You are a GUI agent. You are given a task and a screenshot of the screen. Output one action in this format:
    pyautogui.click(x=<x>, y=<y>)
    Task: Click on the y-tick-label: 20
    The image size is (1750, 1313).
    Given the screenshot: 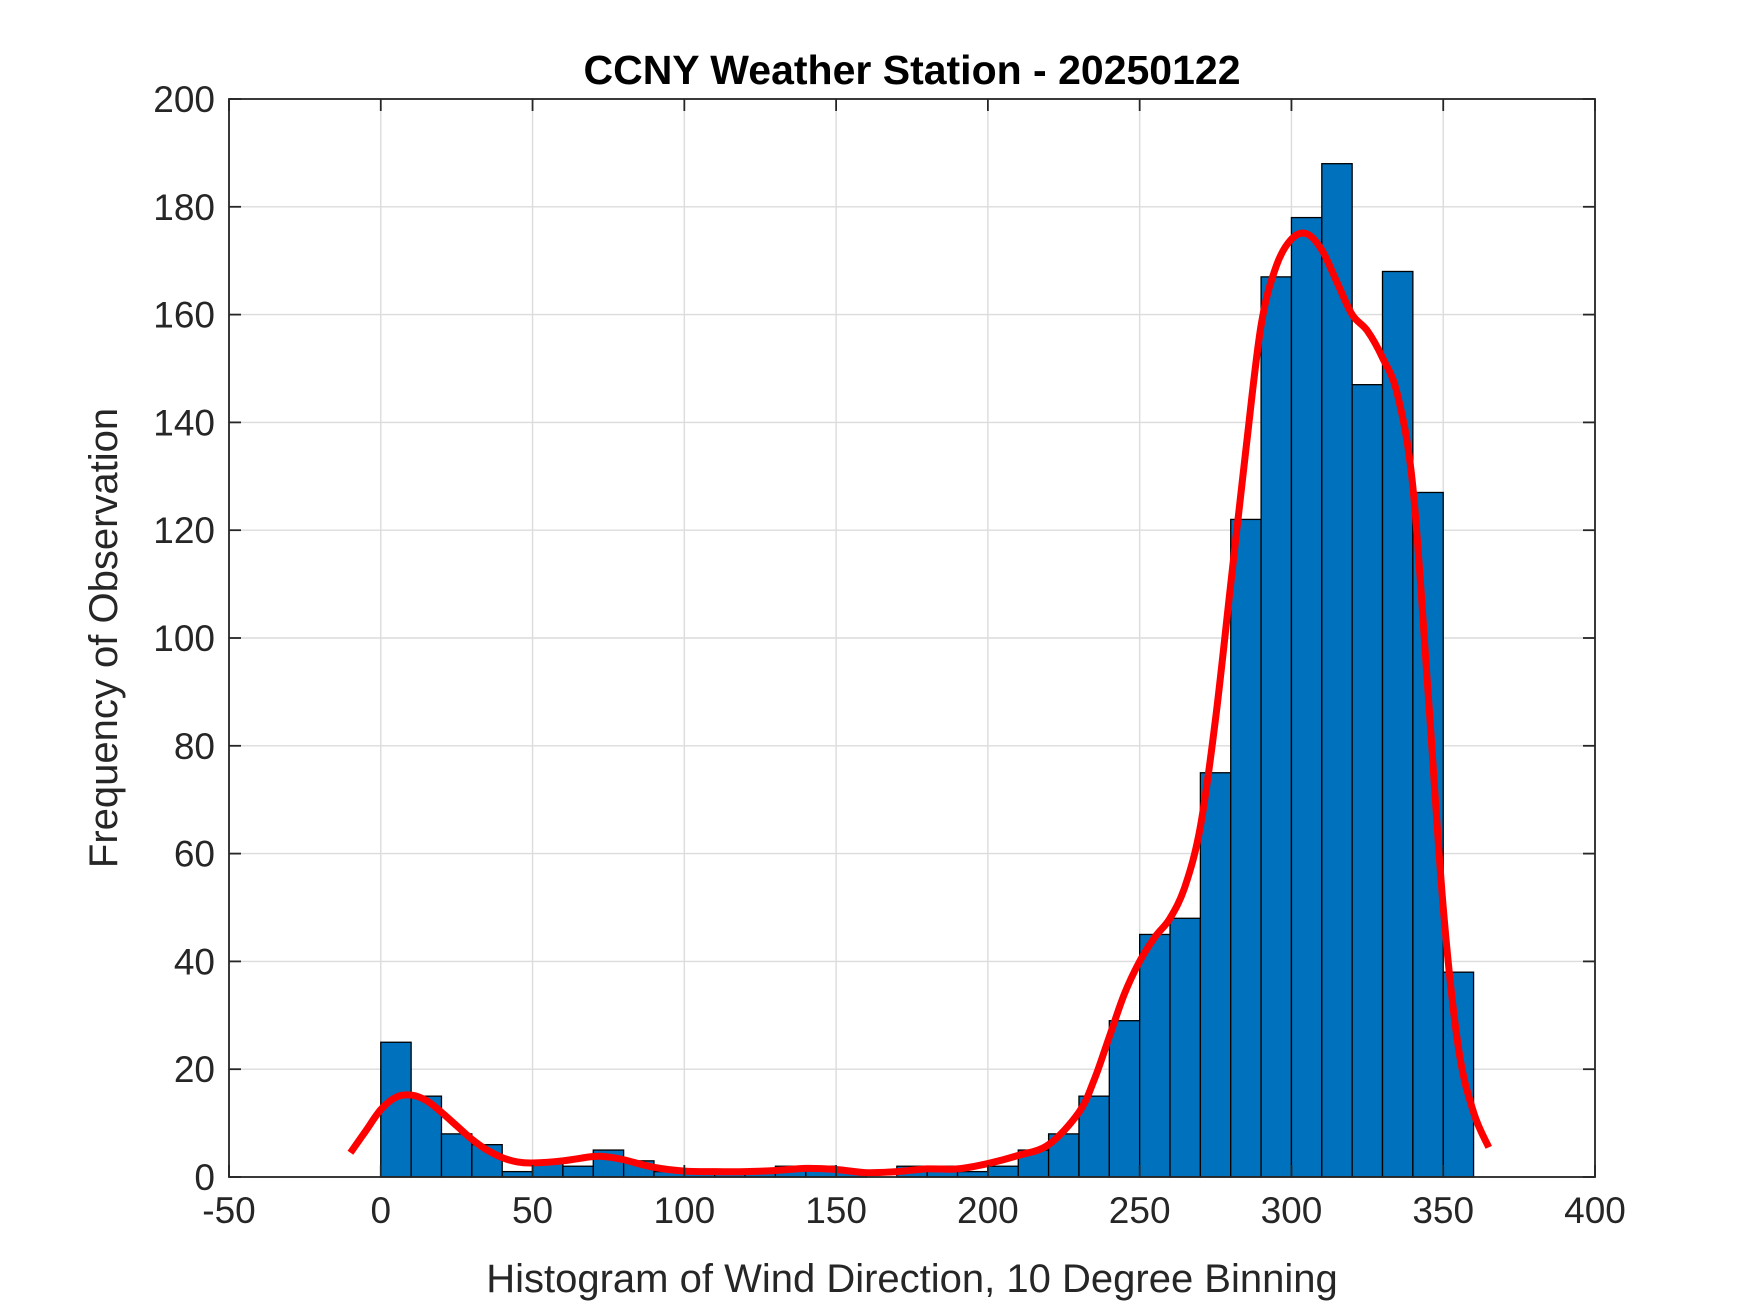 What is the action you would take?
    pyautogui.click(x=194, y=1069)
    